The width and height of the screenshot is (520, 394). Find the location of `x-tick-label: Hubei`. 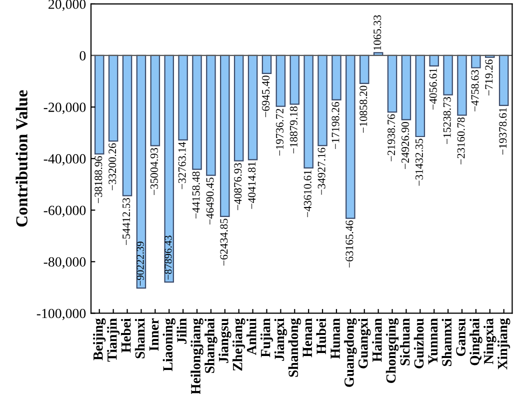

x-tick-label: Hubei is located at coordinates (321, 336).